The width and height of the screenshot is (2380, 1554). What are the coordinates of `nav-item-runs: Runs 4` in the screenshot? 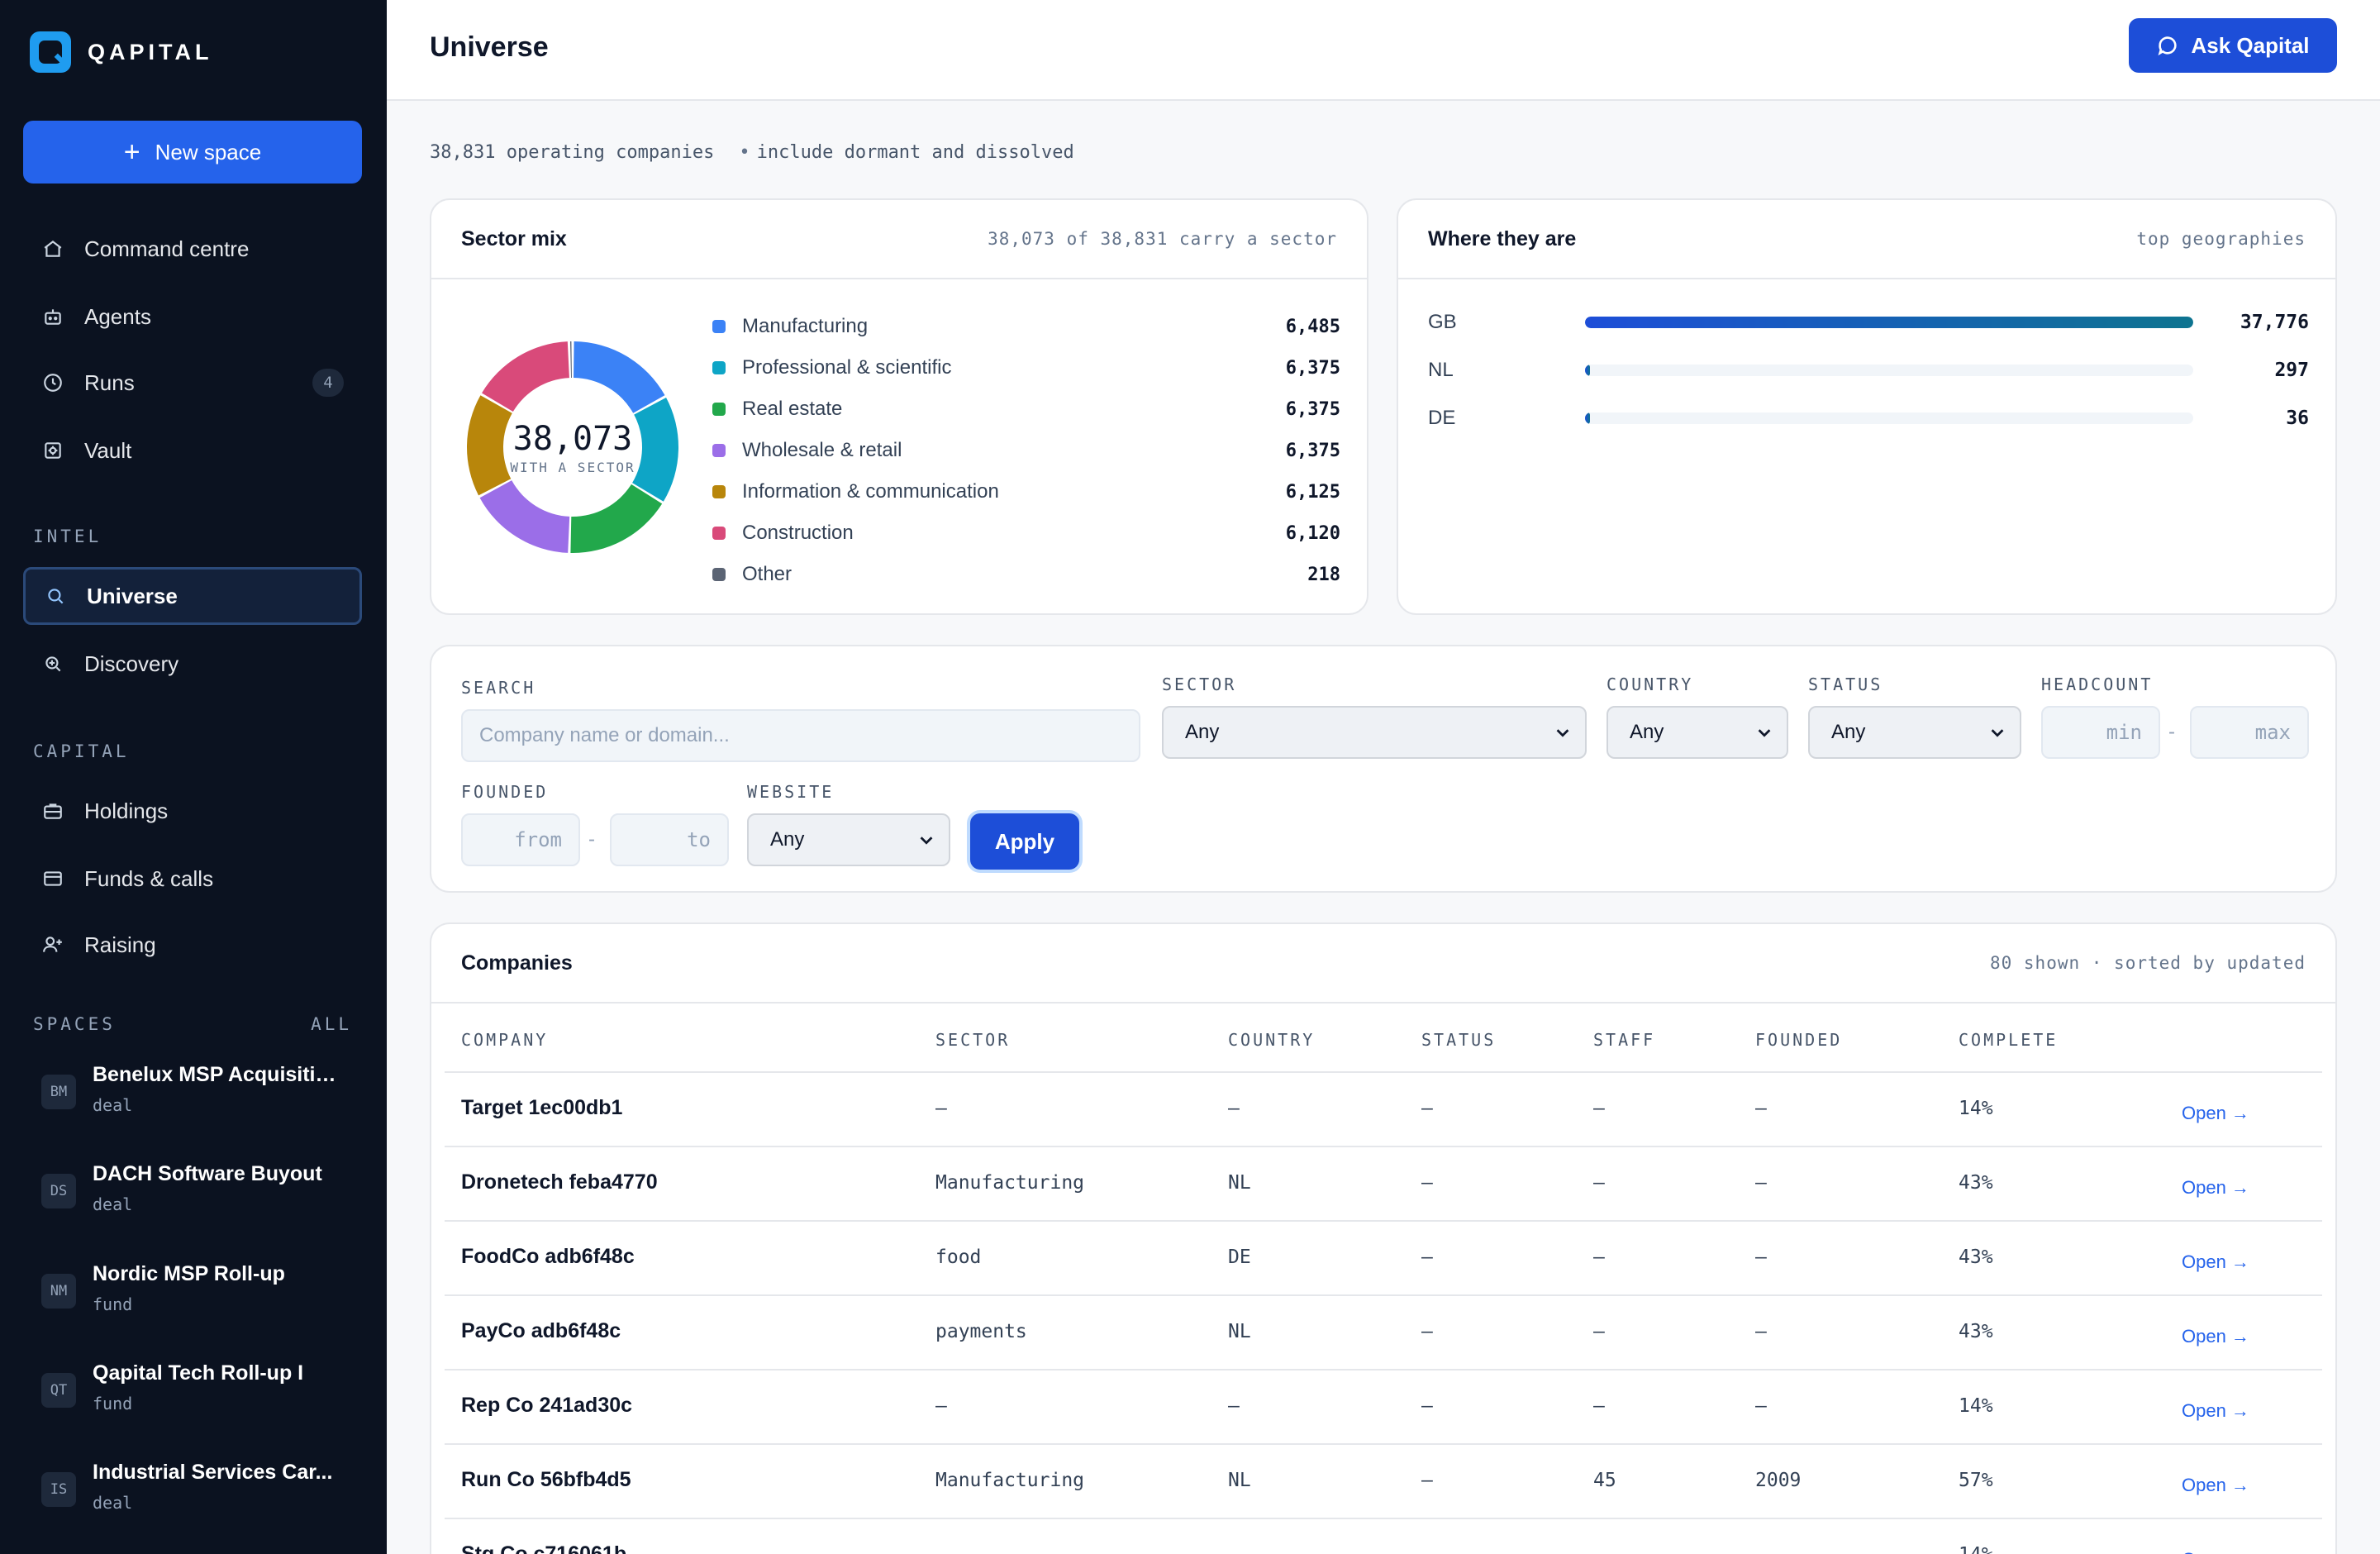 It's located at (192, 383).